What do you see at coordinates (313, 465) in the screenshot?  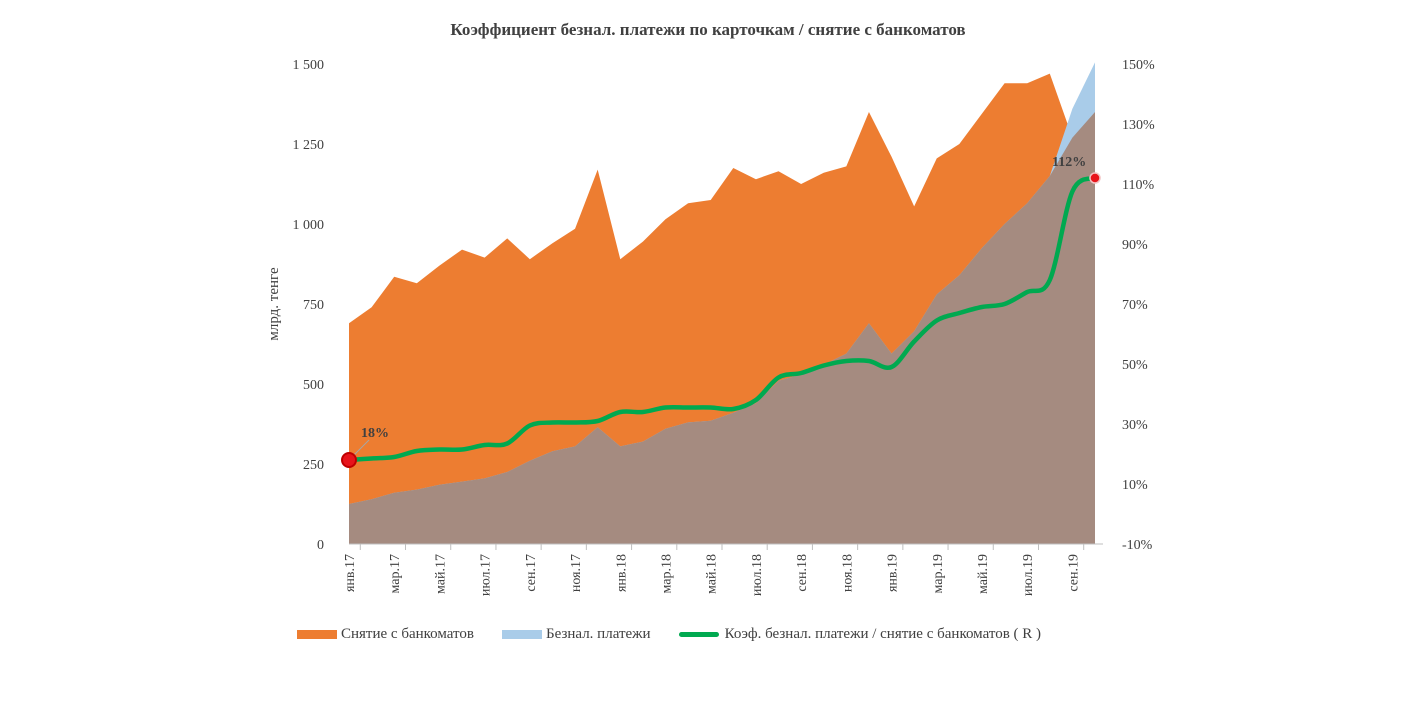 I see `y-tick-label: 250` at bounding box center [313, 465].